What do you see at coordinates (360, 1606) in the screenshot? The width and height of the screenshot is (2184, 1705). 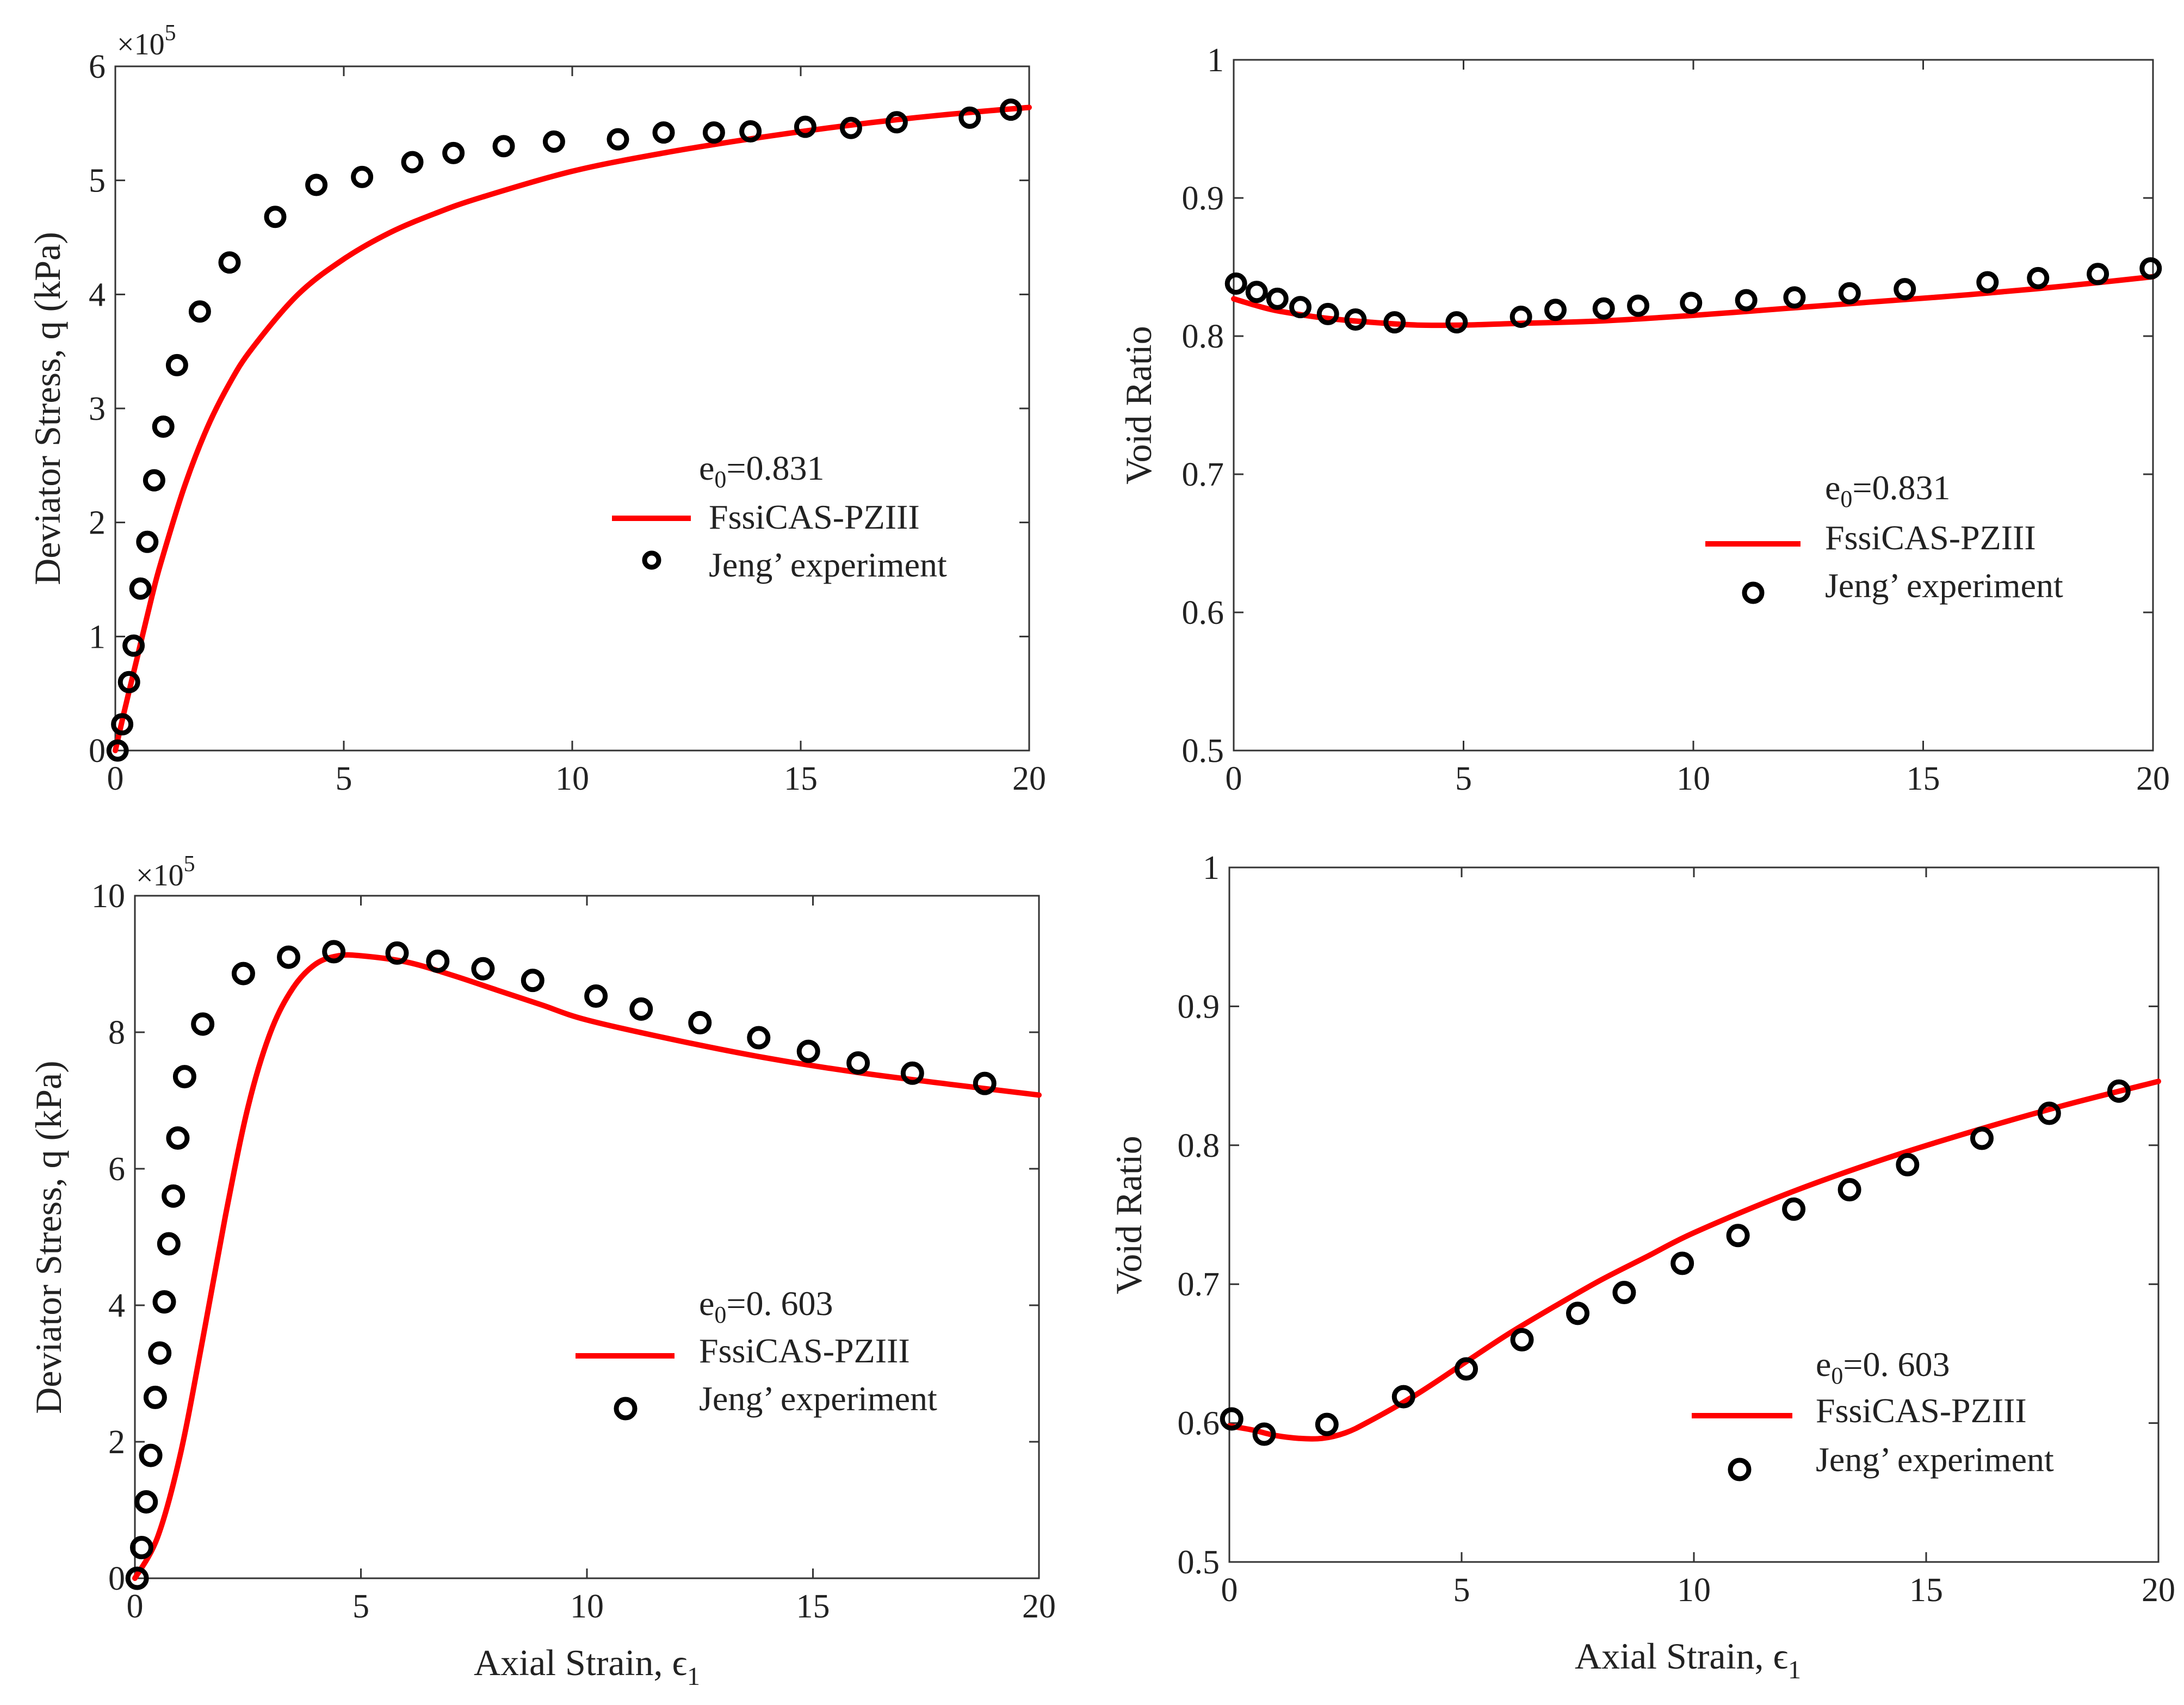 I see `x-tick-label: 5` at bounding box center [360, 1606].